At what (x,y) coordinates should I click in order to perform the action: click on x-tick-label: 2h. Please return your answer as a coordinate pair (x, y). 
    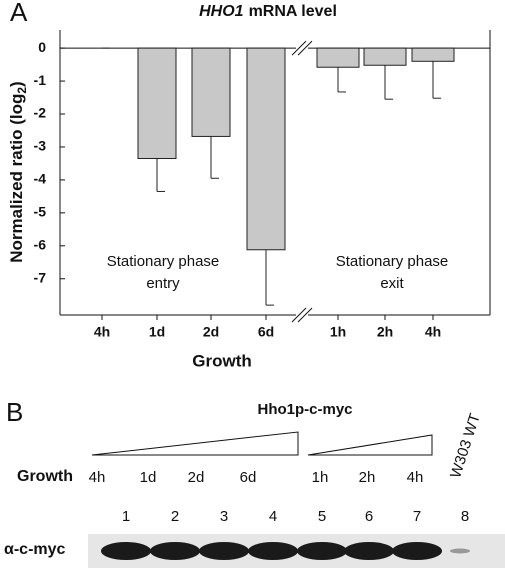
    Looking at the image, I should click on (385, 332).